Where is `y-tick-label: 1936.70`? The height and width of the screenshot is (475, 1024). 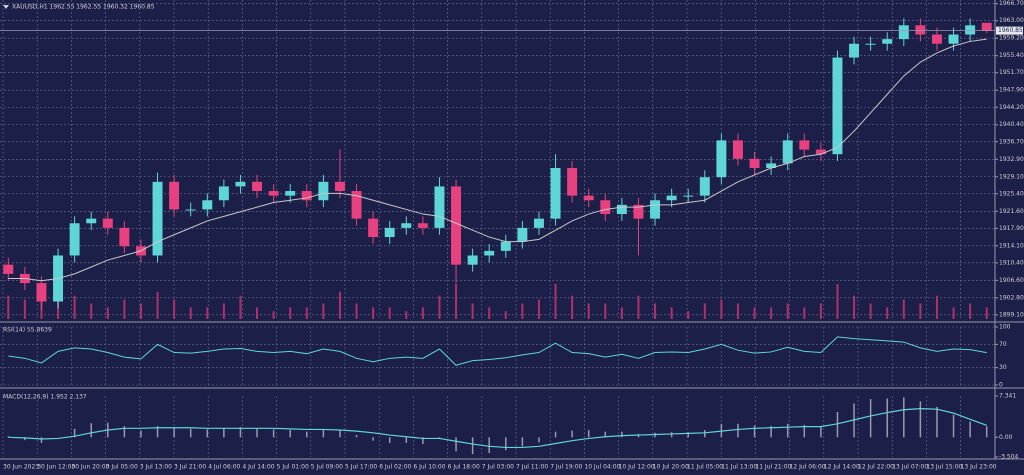 y-tick-label: 1936.70 is located at coordinates (1011, 141).